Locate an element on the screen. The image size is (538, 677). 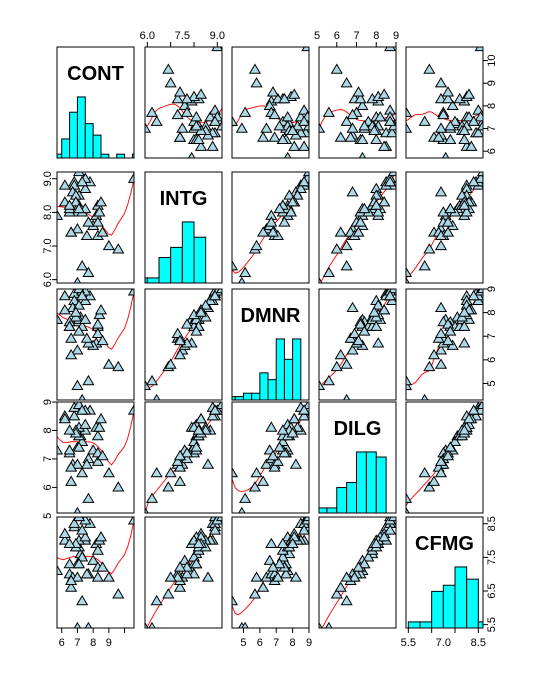
tick-label: 6 is located at coordinates (492, 360).